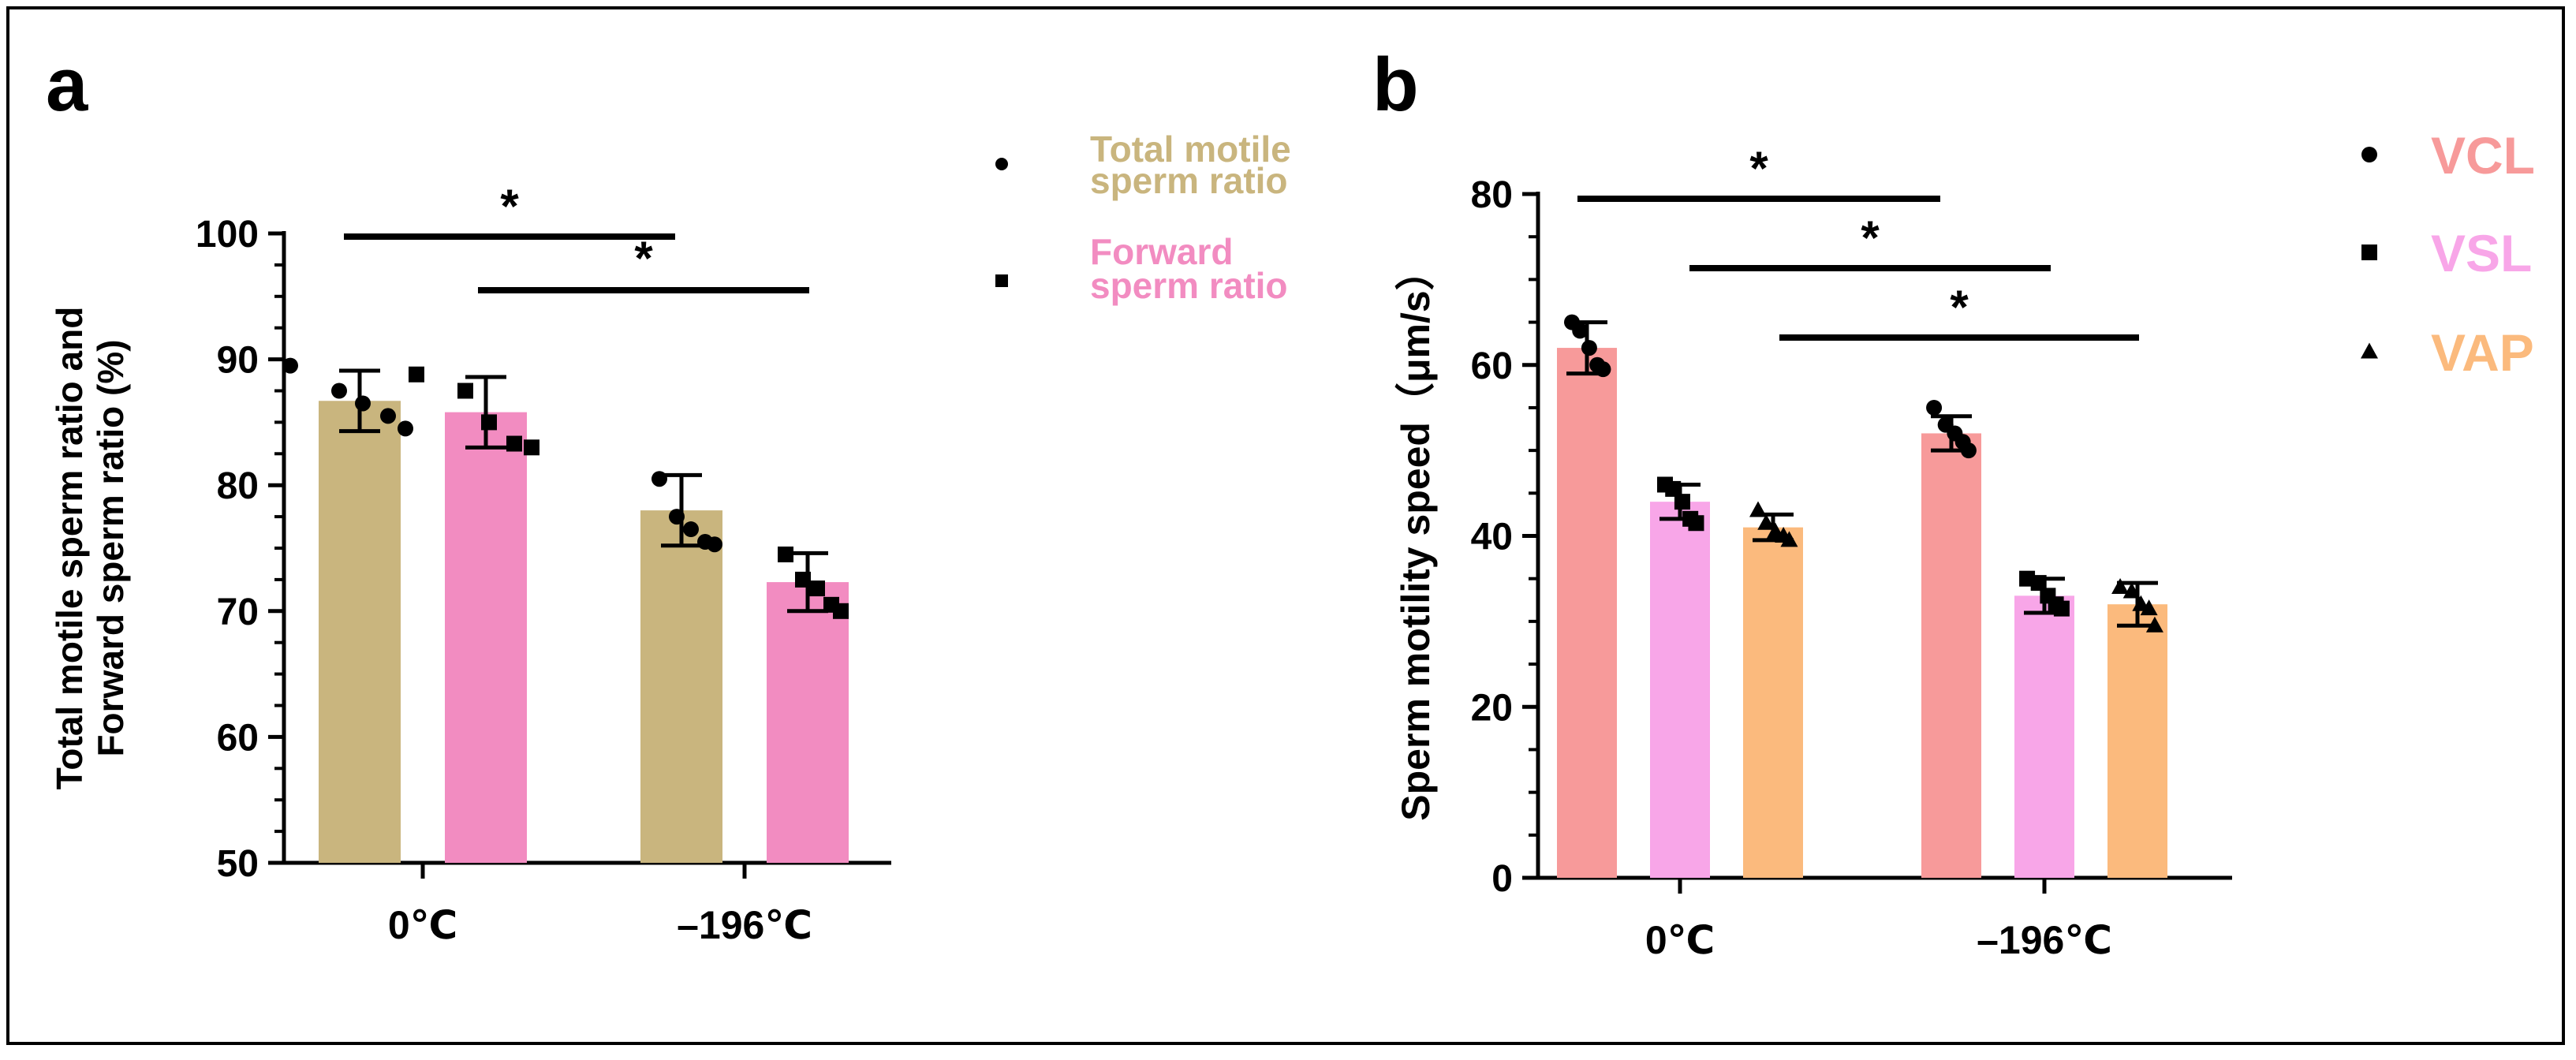 The height and width of the screenshot is (1060, 2576). I want to click on panel-a-legend-label-line1: Forward, so click(1161, 251).